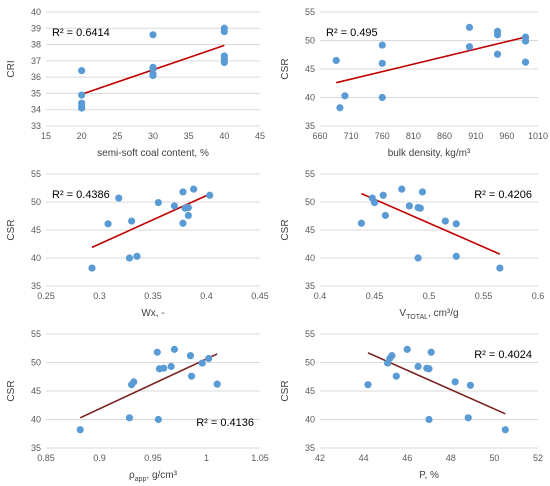 Image resolution: width=550 pixels, height=486 pixels. Describe the element at coordinates (11, 68) in the screenshot. I see `y-axis-title: CRI` at that location.